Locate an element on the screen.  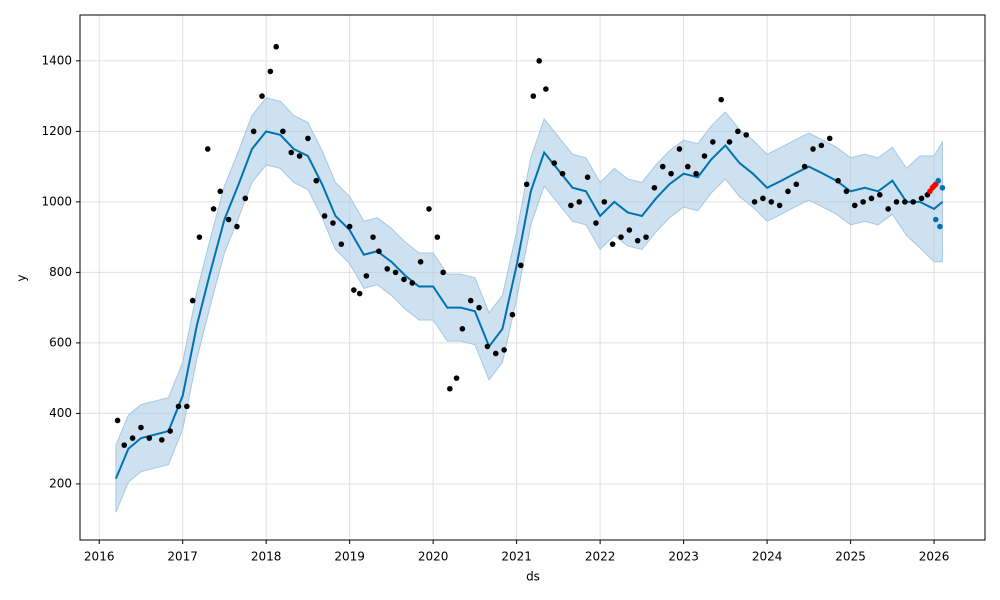
x-tick-label: 2017 is located at coordinates (182, 557).